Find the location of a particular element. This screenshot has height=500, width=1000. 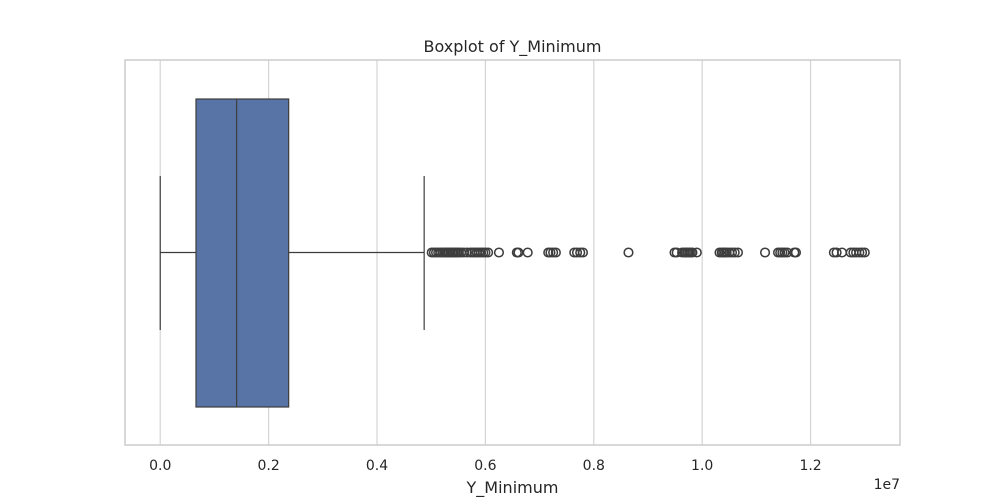

x-axis-label: Y_Minimum is located at coordinates (512, 488).